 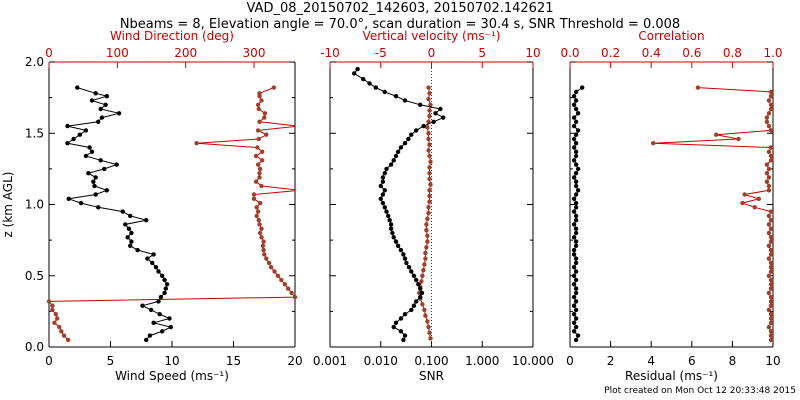 I want to click on top-tick-label: 5, so click(x=482, y=53).